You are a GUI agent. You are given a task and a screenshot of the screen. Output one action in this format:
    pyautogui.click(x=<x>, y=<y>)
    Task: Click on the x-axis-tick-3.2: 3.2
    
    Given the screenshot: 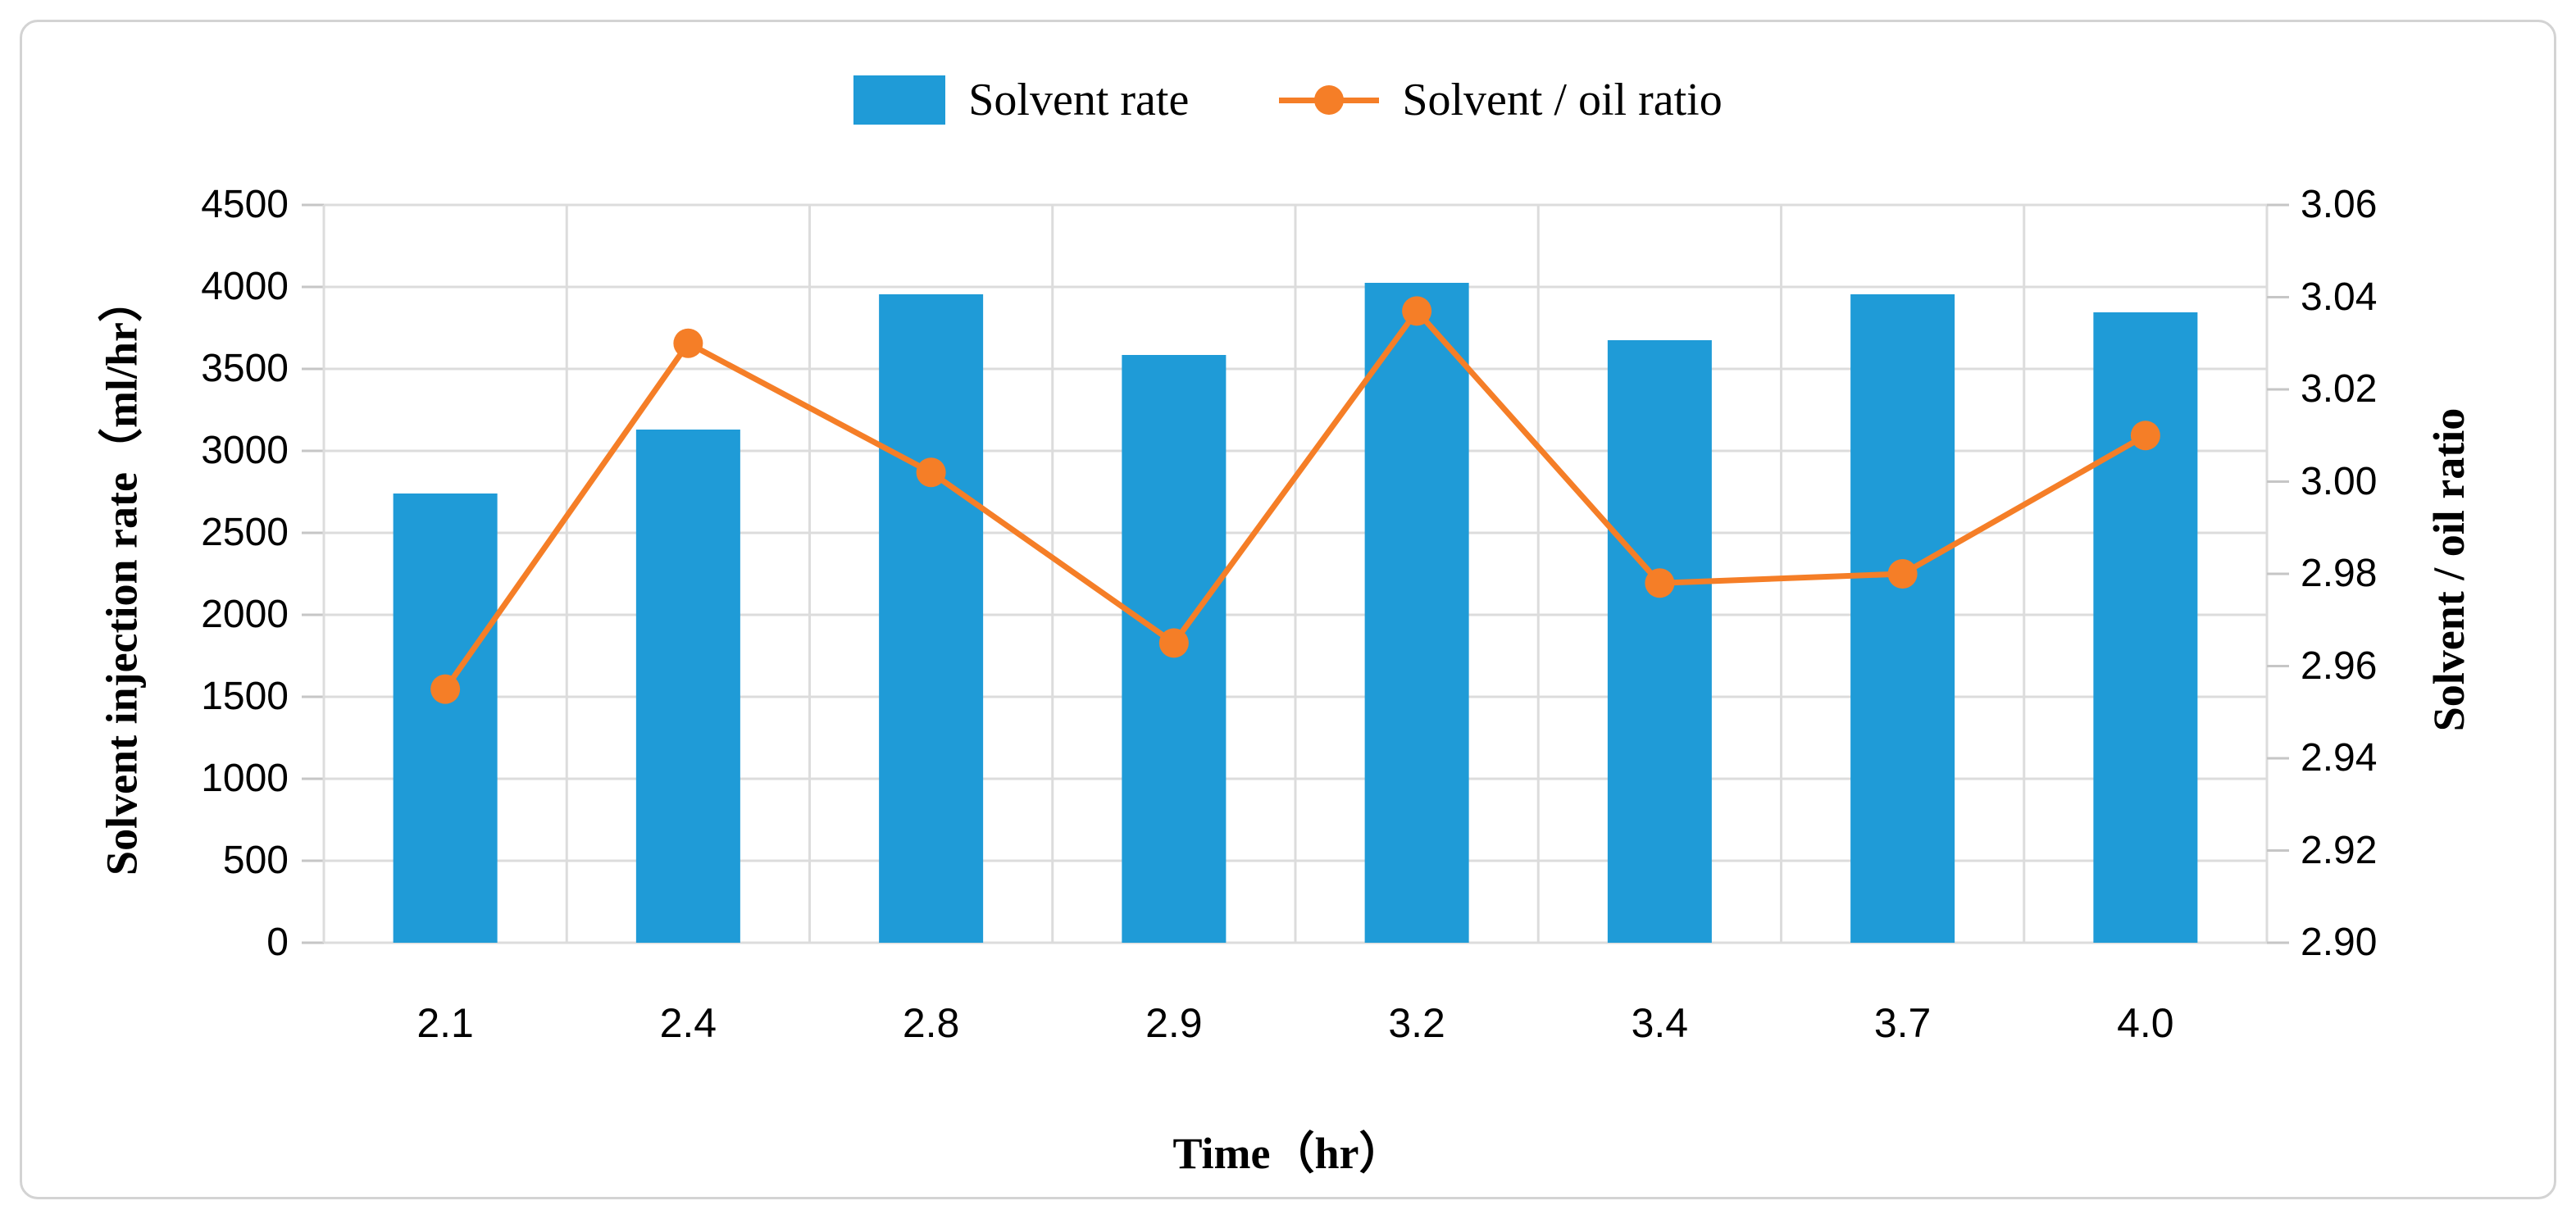 What is the action you would take?
    pyautogui.click(x=1416, y=1023)
    